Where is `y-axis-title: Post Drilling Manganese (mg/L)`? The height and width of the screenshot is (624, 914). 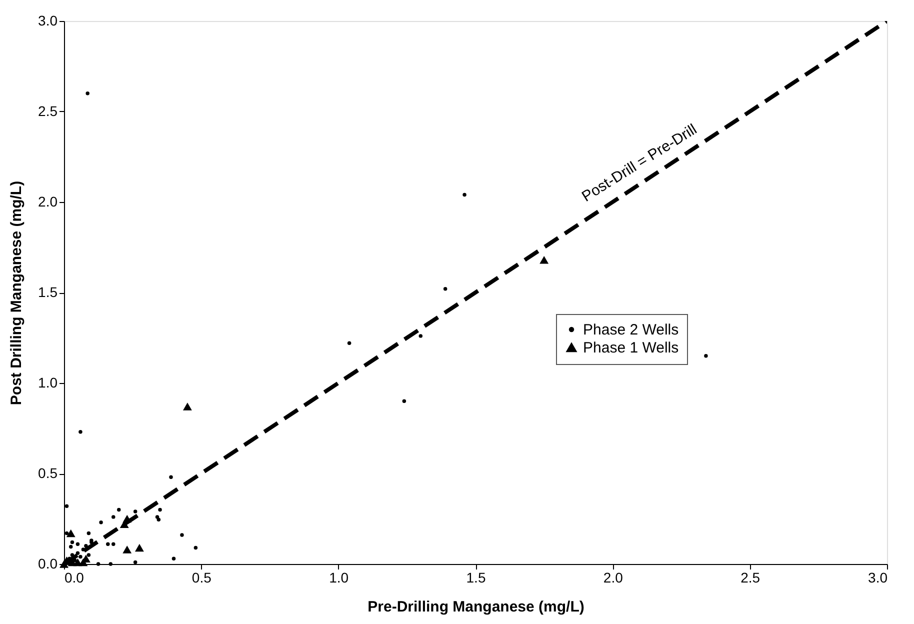
y-axis-title: Post Drilling Manganese (mg/L) is located at coordinates (17, 293).